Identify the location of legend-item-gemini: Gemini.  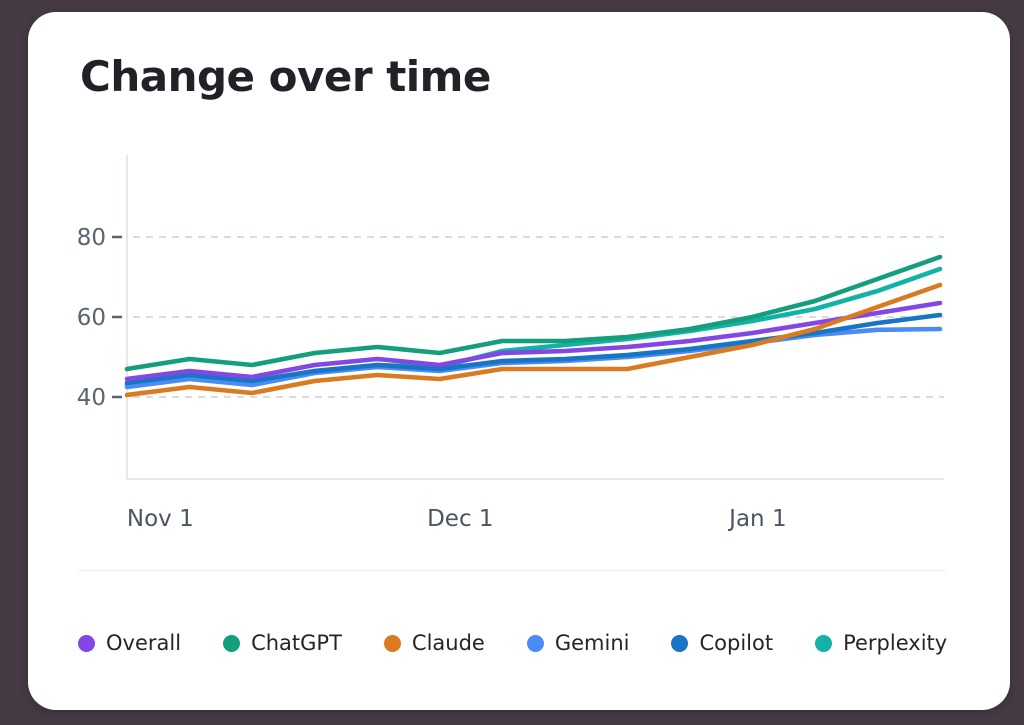
(578, 643).